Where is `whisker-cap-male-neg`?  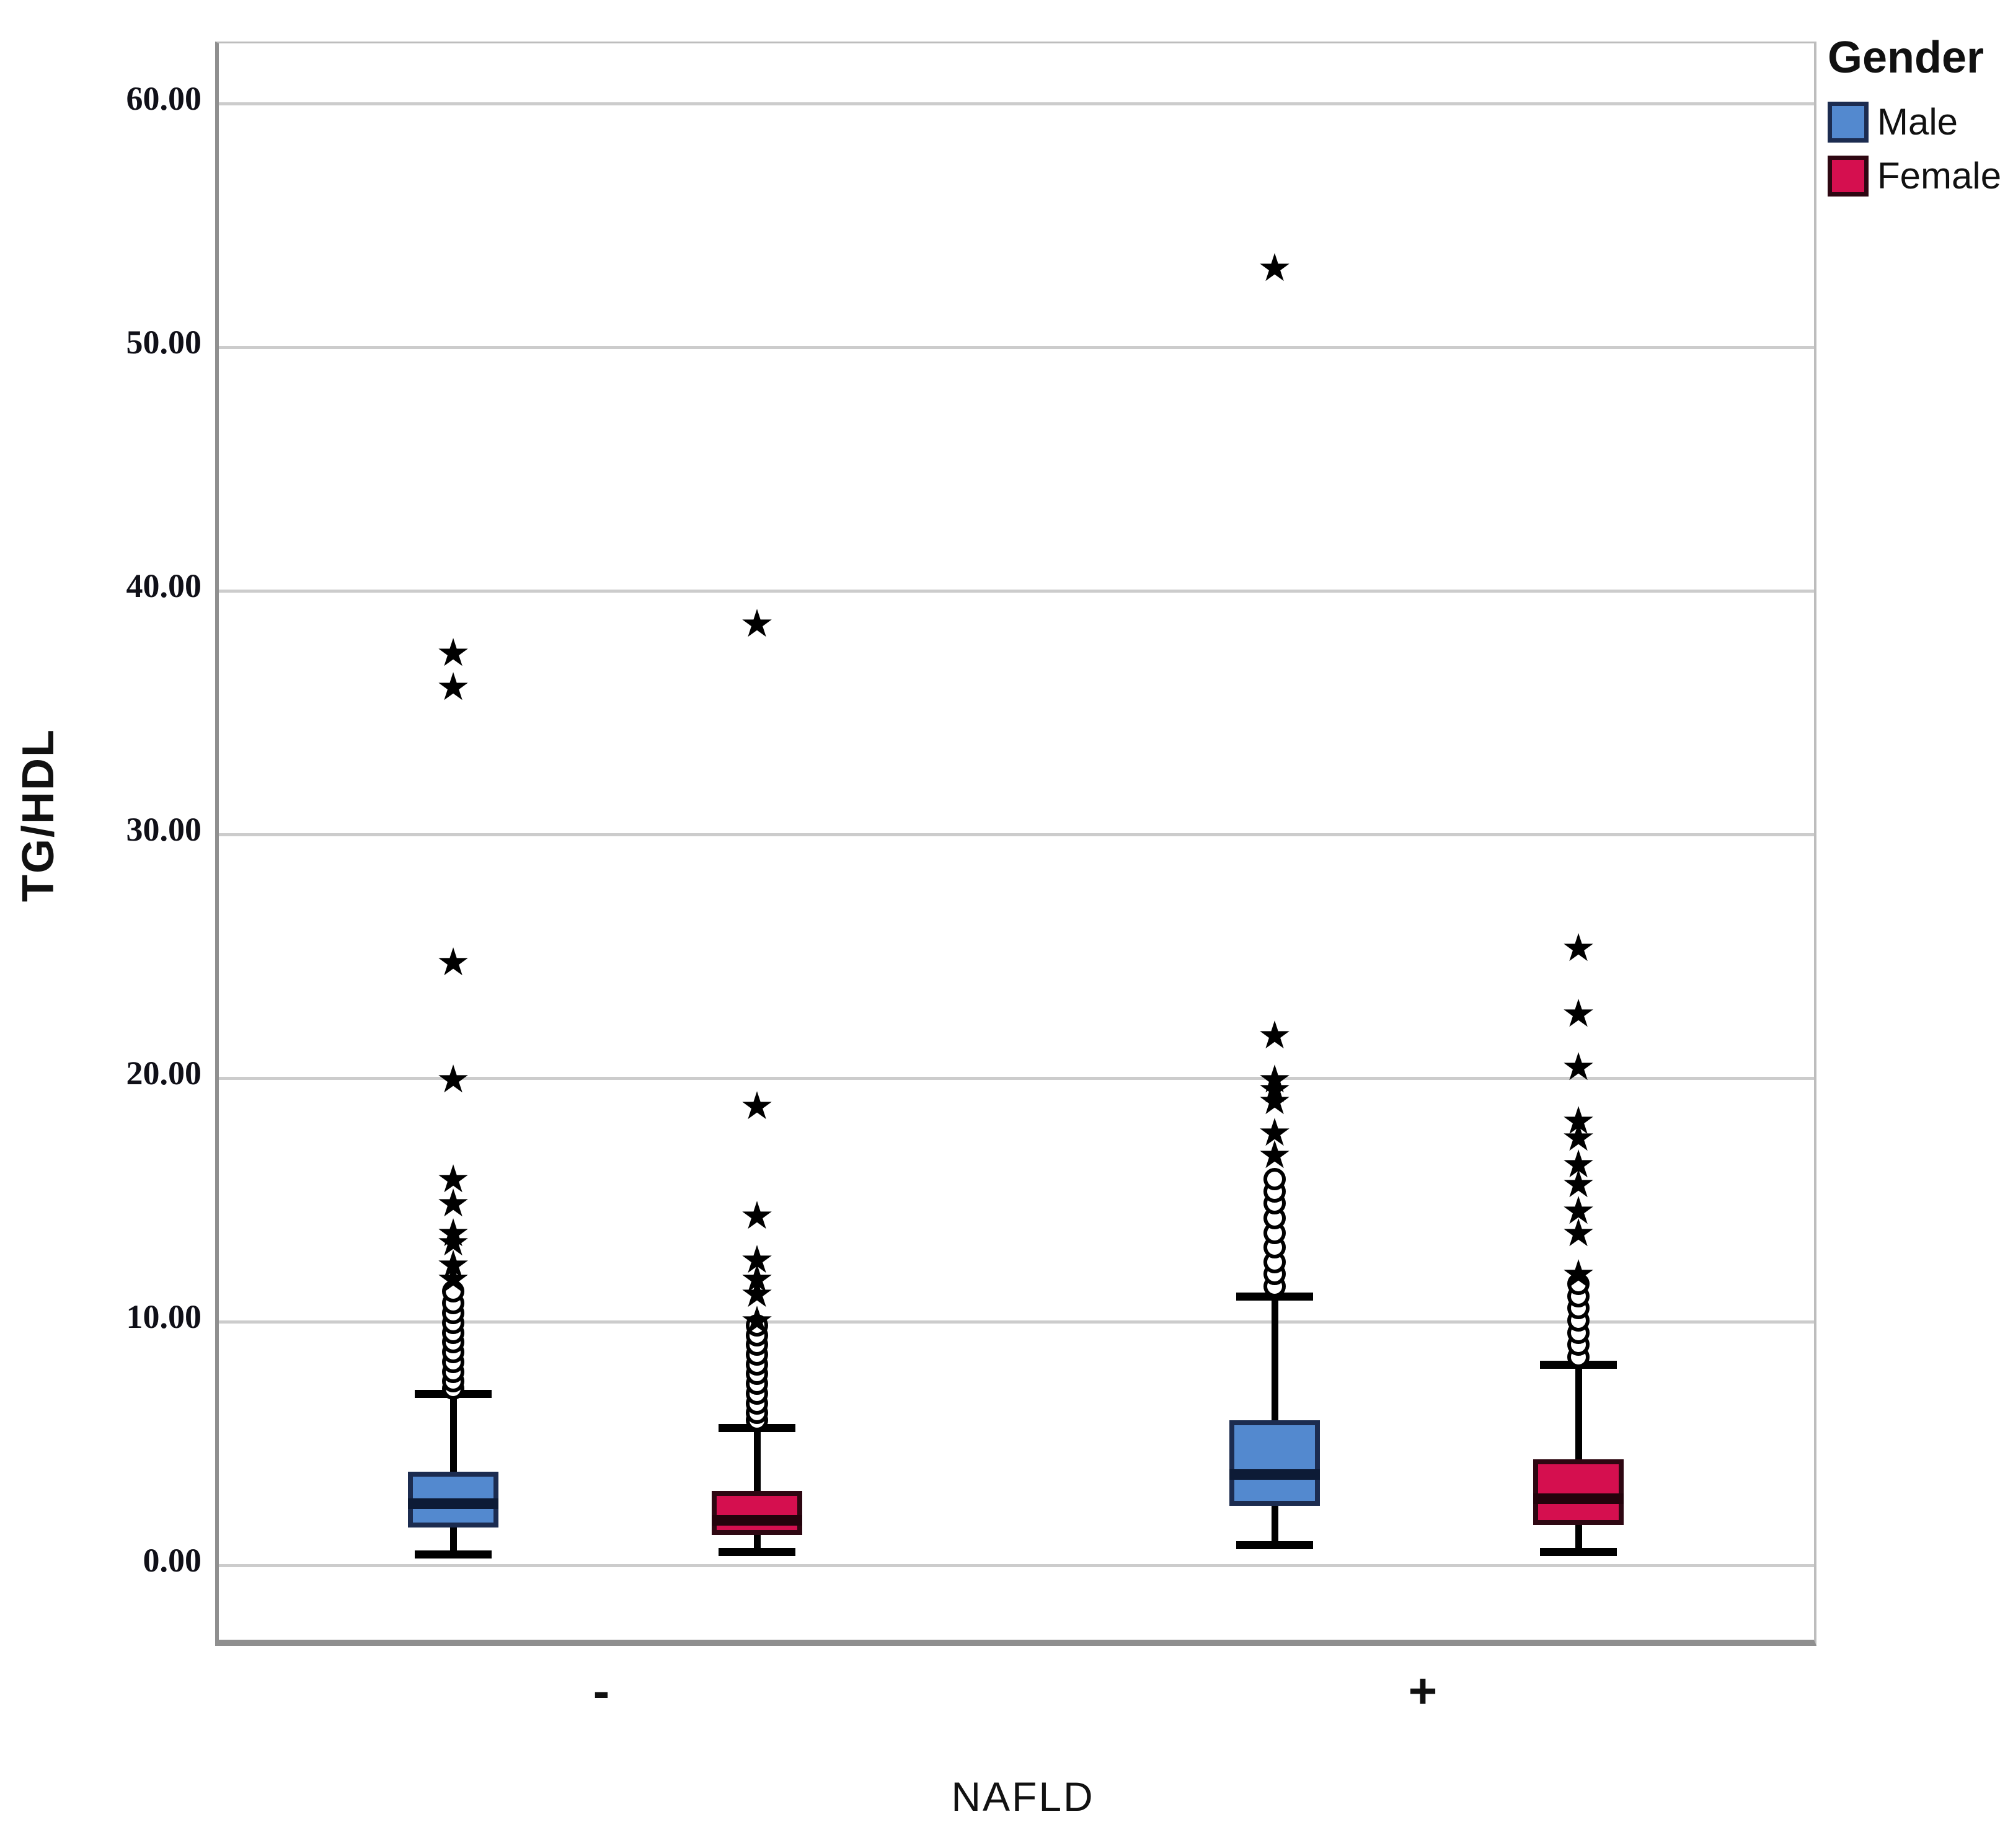
whisker-cap-male-neg is located at coordinates (453, 1555).